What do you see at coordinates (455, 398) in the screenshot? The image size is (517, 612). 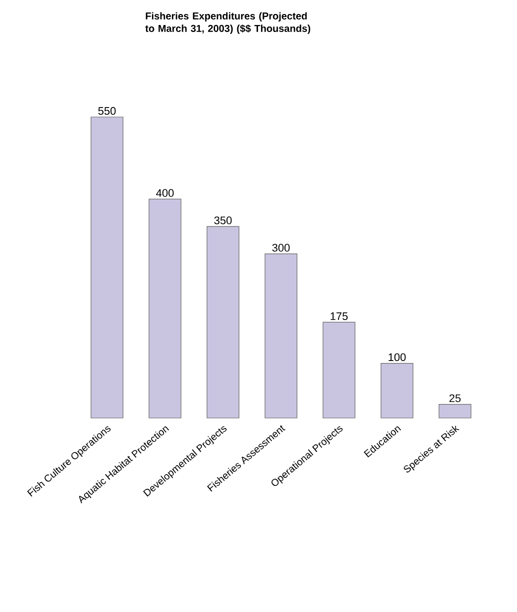 I see `data-label: 25` at bounding box center [455, 398].